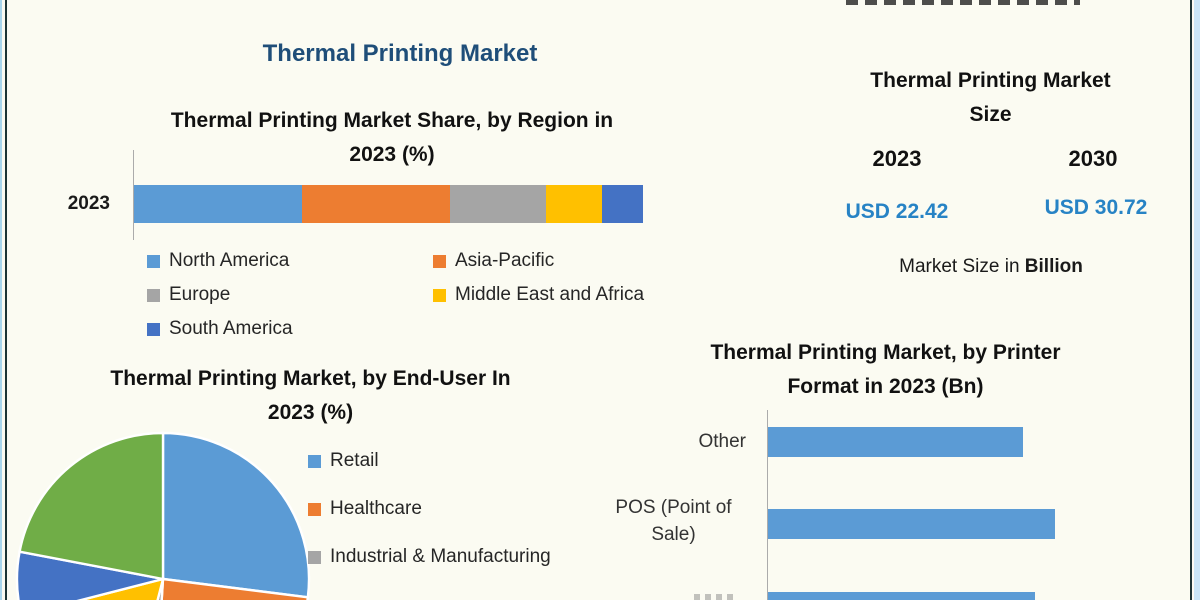  What do you see at coordinates (990, 80) in the screenshot?
I see `market-size-title-line1: Thermal Printing Market` at bounding box center [990, 80].